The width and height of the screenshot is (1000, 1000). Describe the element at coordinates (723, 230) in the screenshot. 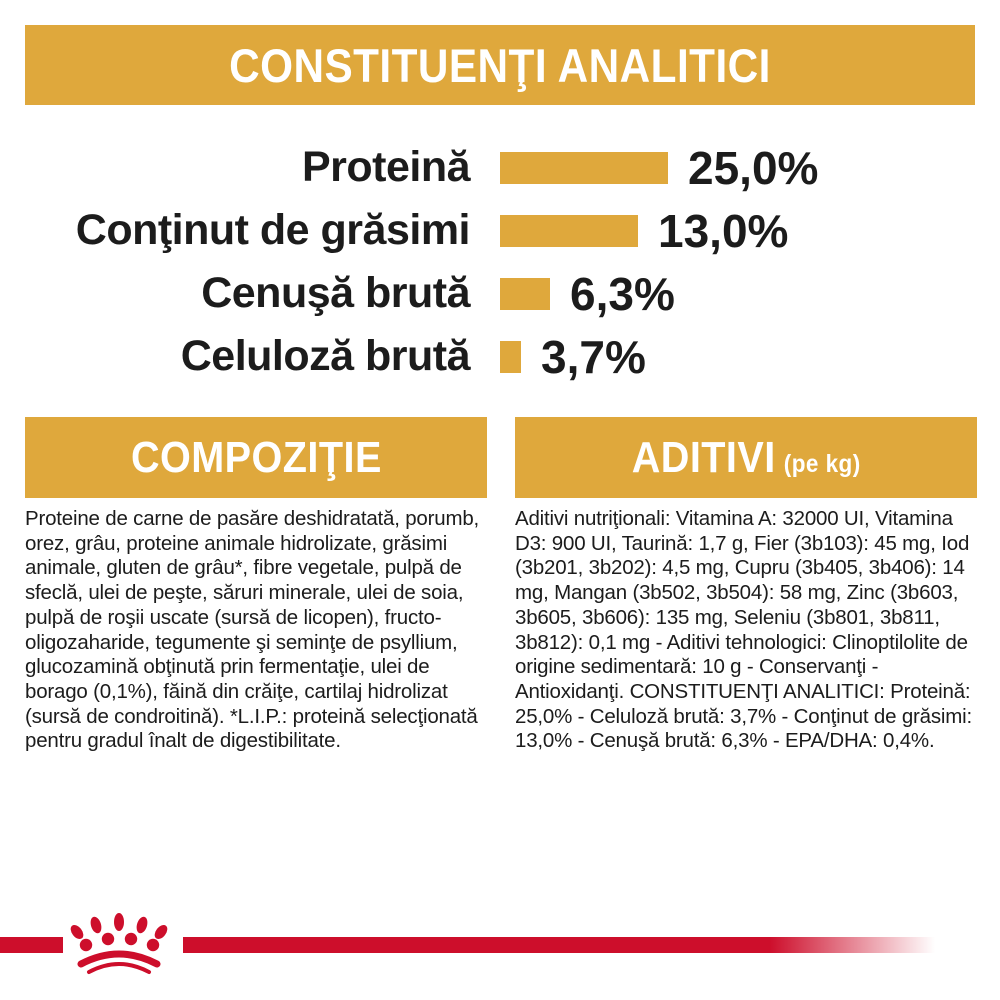

I see `bar-value: 13,0%` at that location.